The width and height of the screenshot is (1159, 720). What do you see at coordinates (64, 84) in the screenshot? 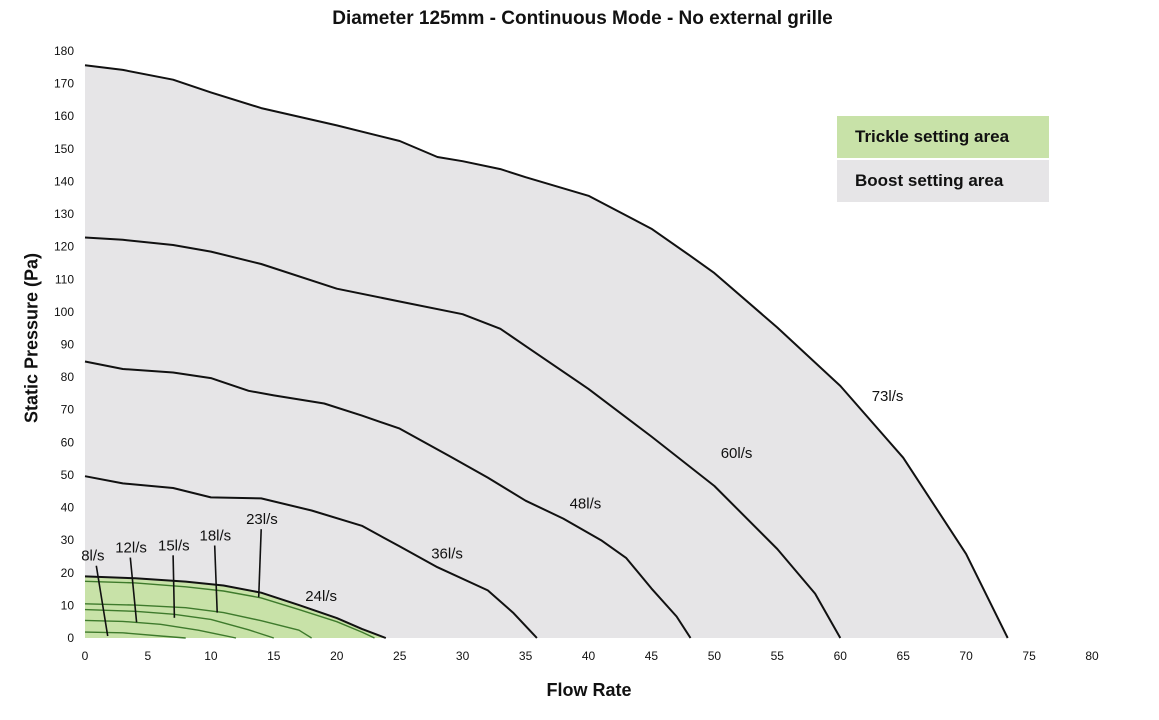
I see `y-tick-label: 170` at bounding box center [64, 84].